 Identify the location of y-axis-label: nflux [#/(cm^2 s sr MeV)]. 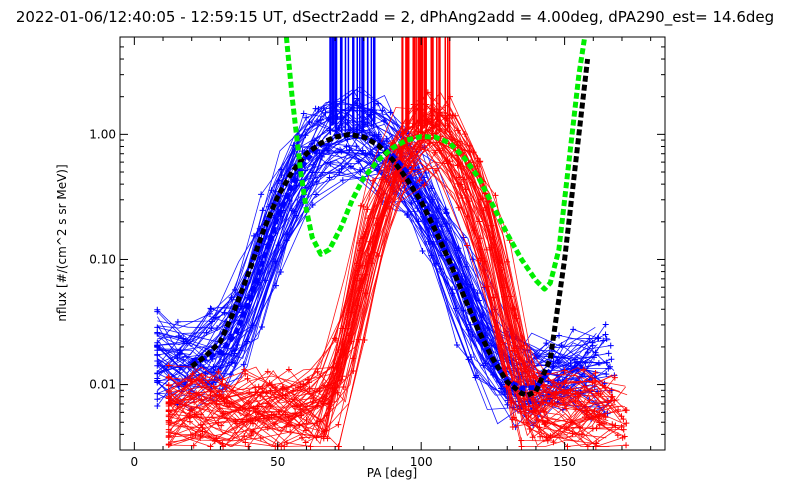
(62, 242).